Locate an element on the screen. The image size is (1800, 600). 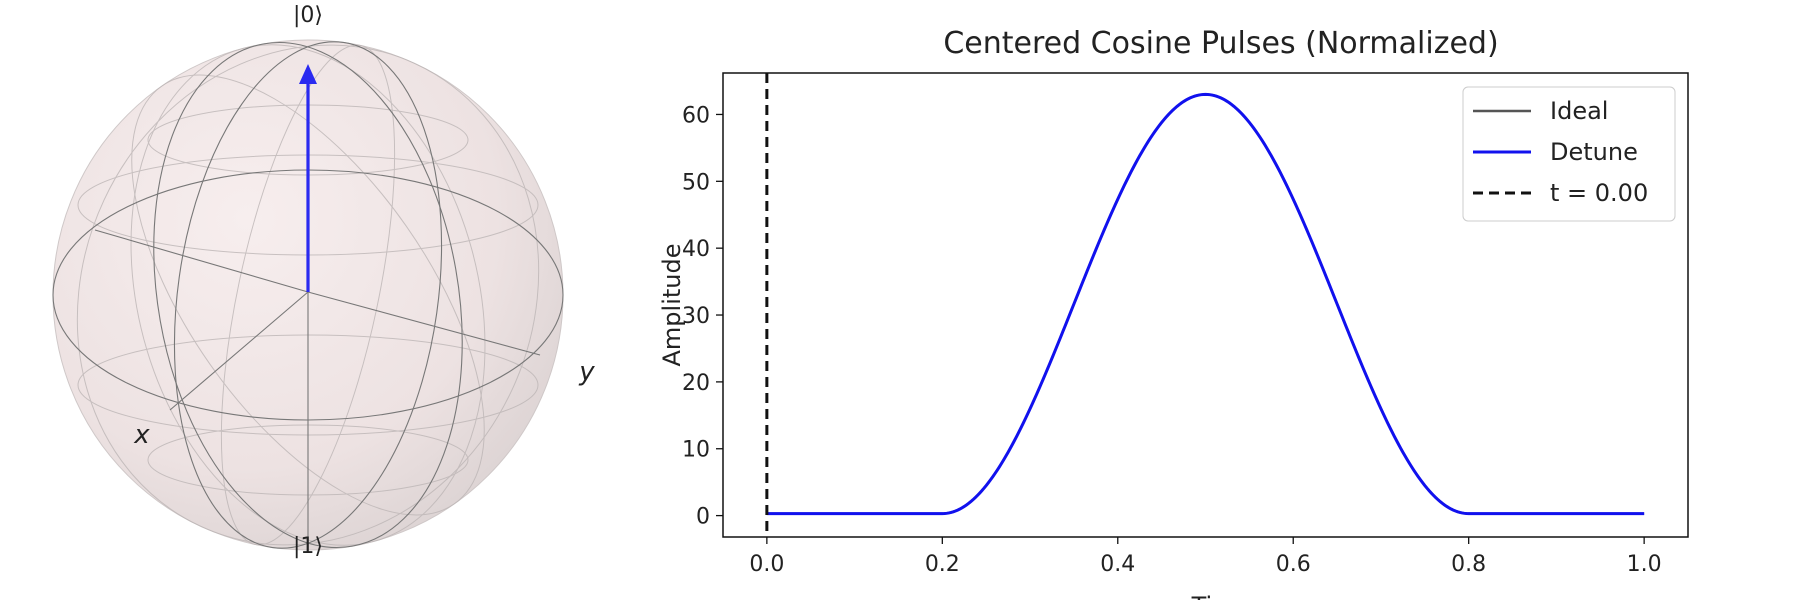
y-axis-title: Amplitude is located at coordinates (672, 305).